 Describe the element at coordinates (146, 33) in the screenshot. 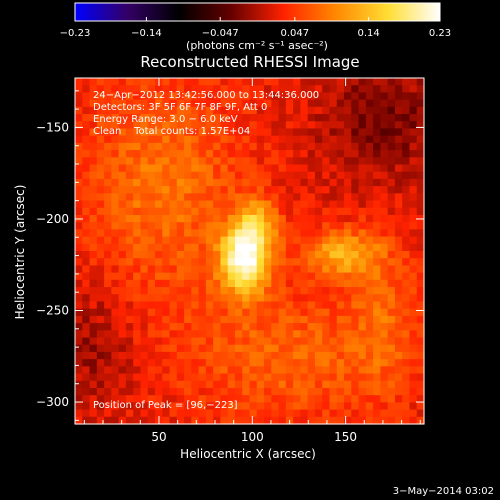

I see `colorbar-tick-label: −0.14` at that location.